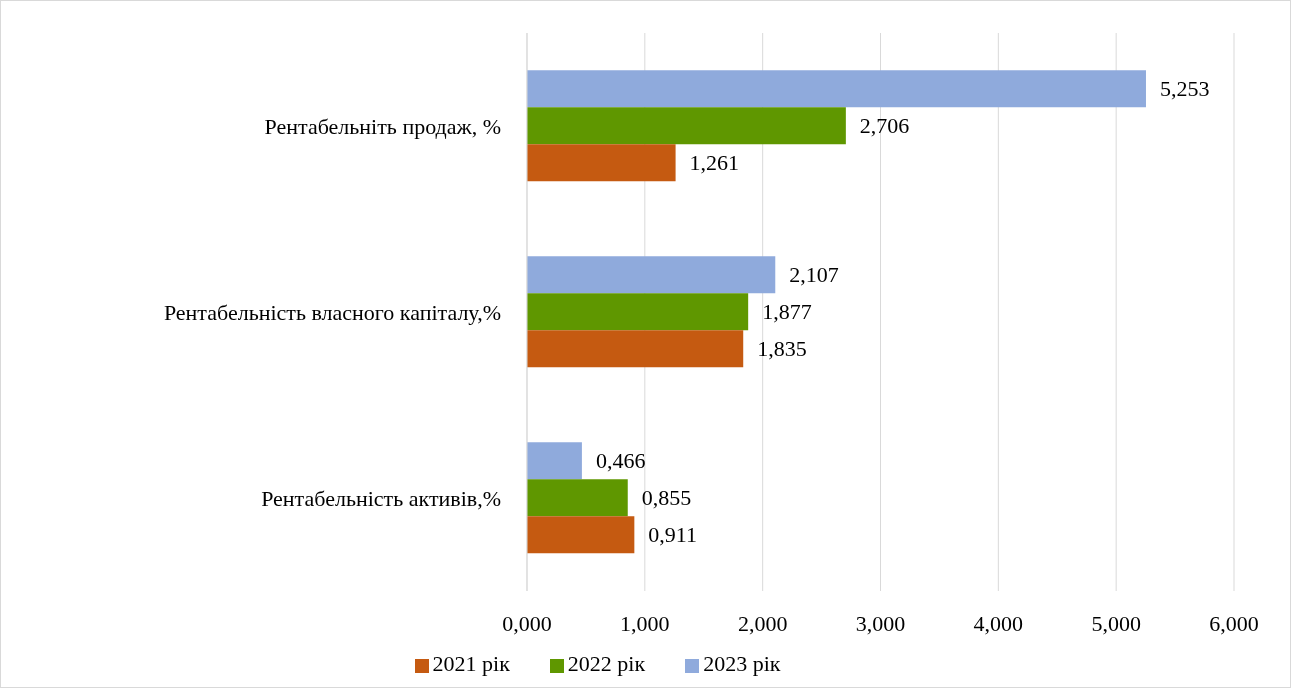 The width and height of the screenshot is (1291, 688). I want to click on data-label: 1,877, so click(787, 312).